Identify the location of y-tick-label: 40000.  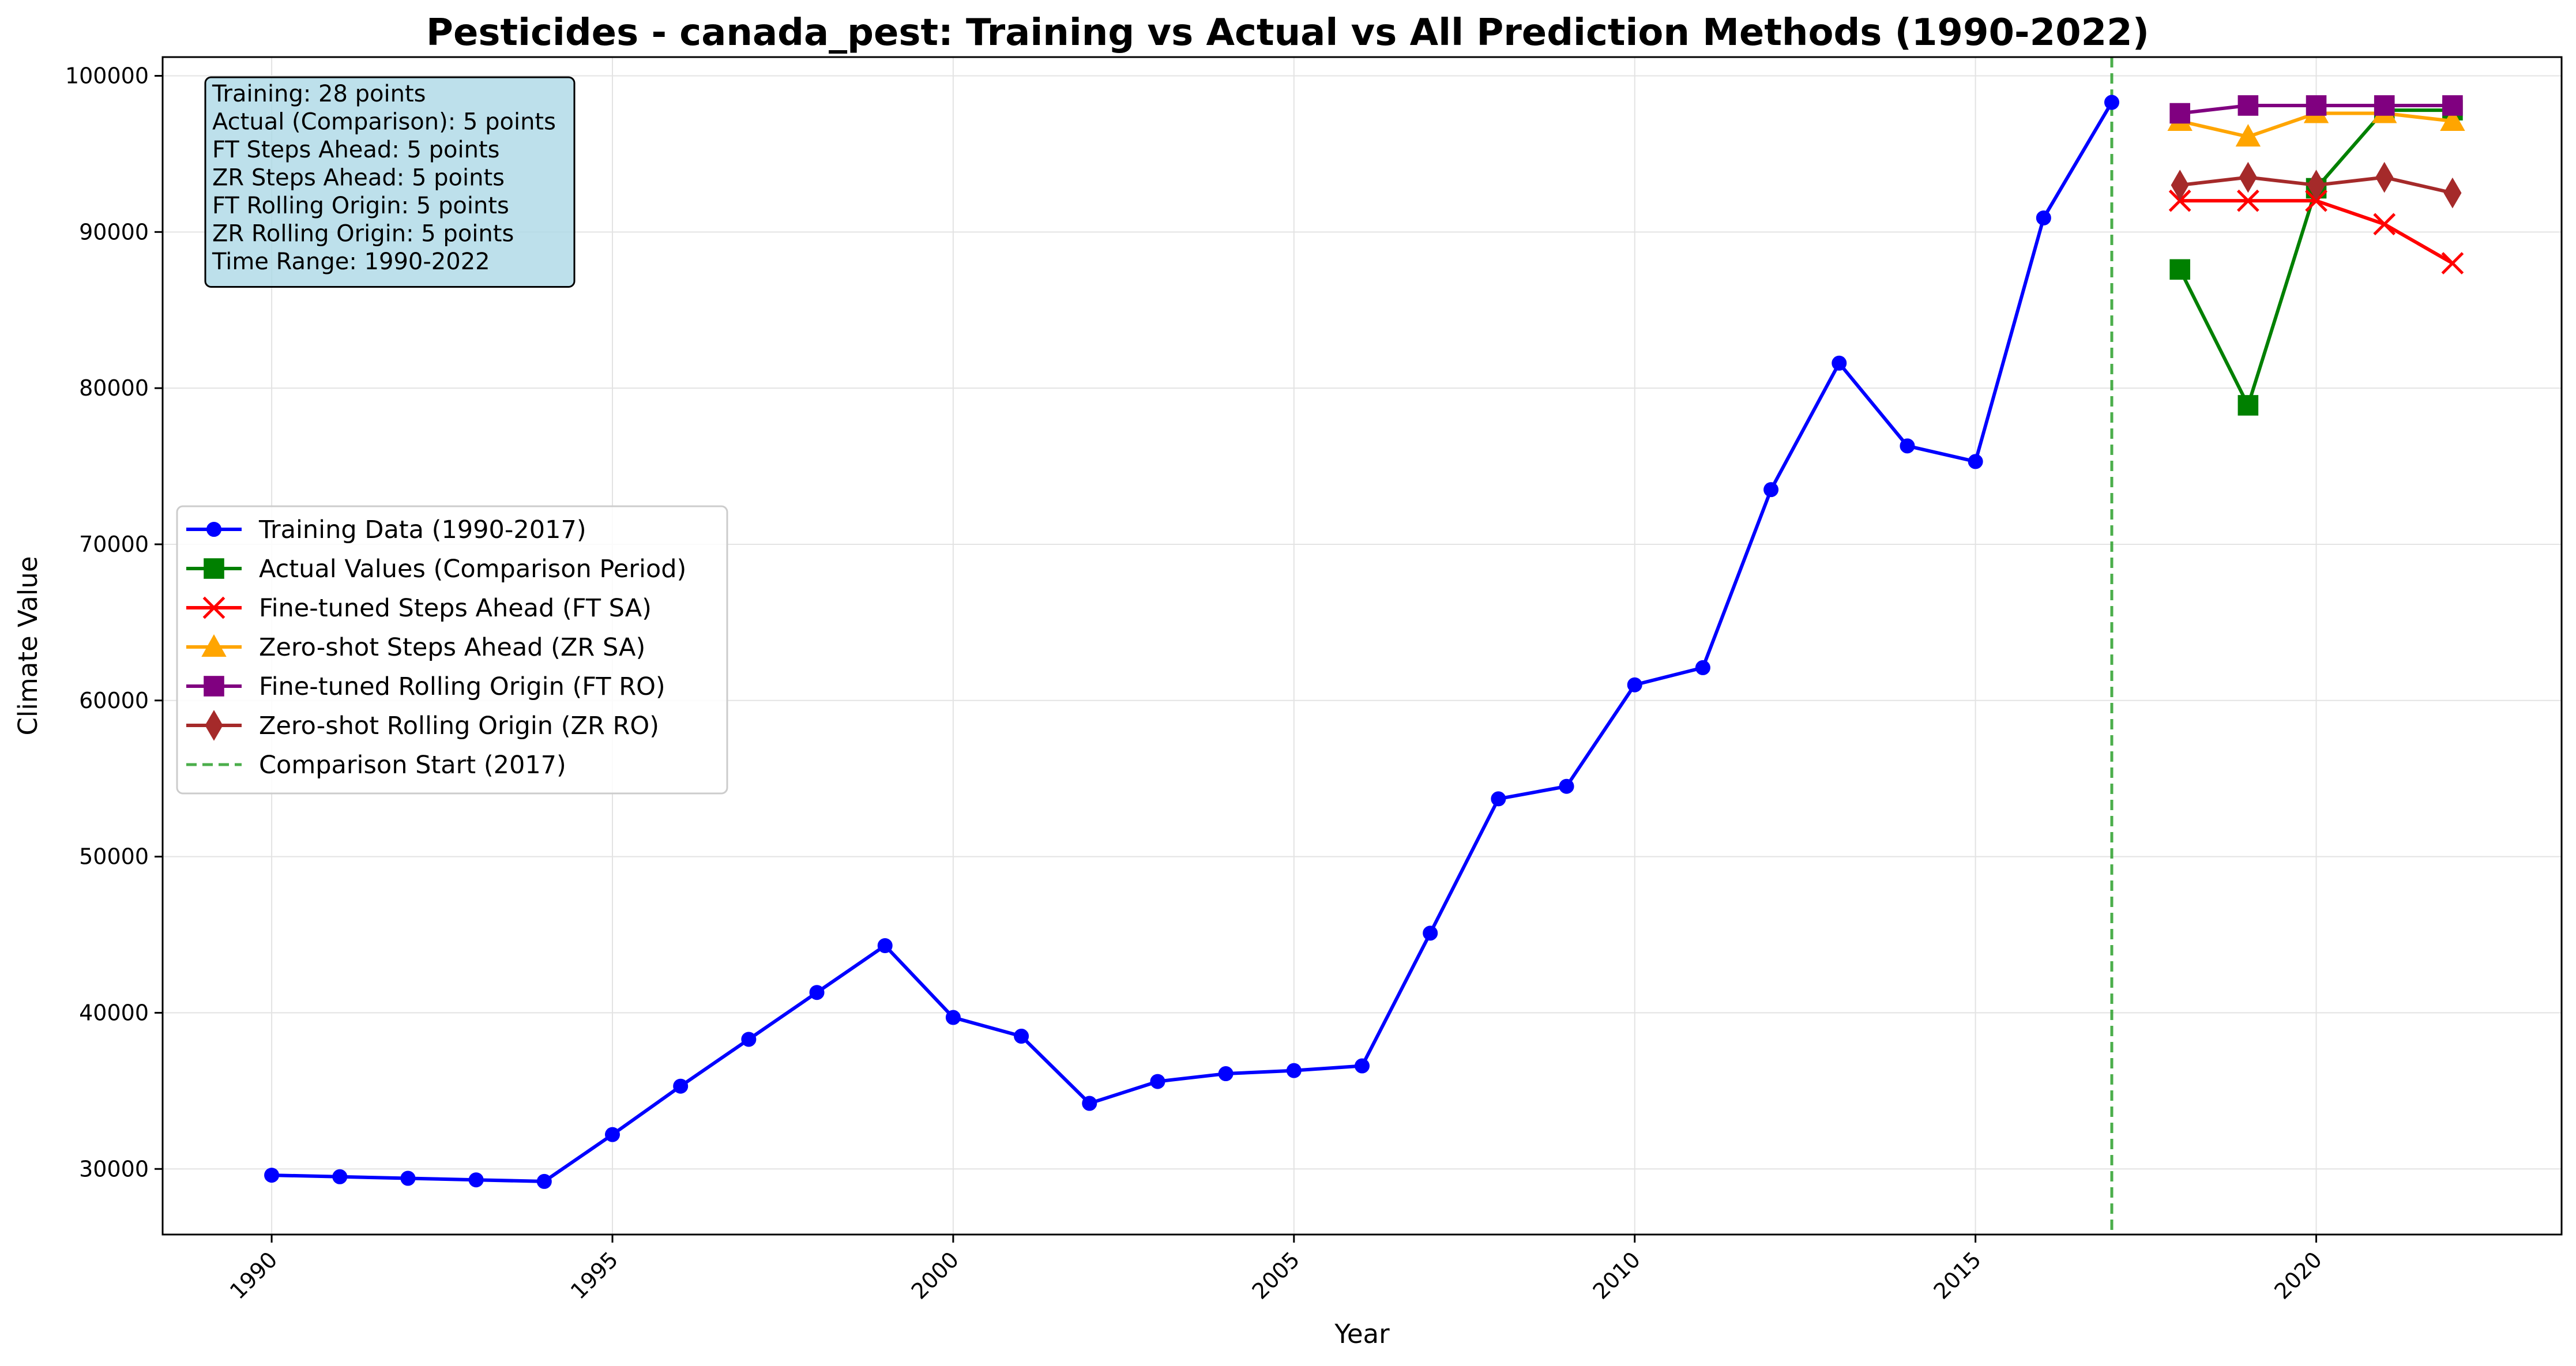
(114, 1012).